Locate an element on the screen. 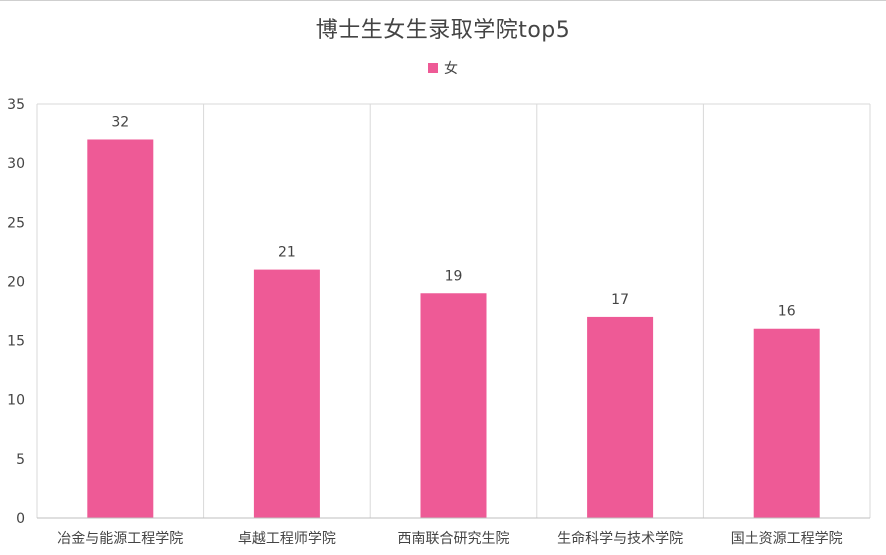 The height and width of the screenshot is (555, 886). data-label: 32 is located at coordinates (120, 122).